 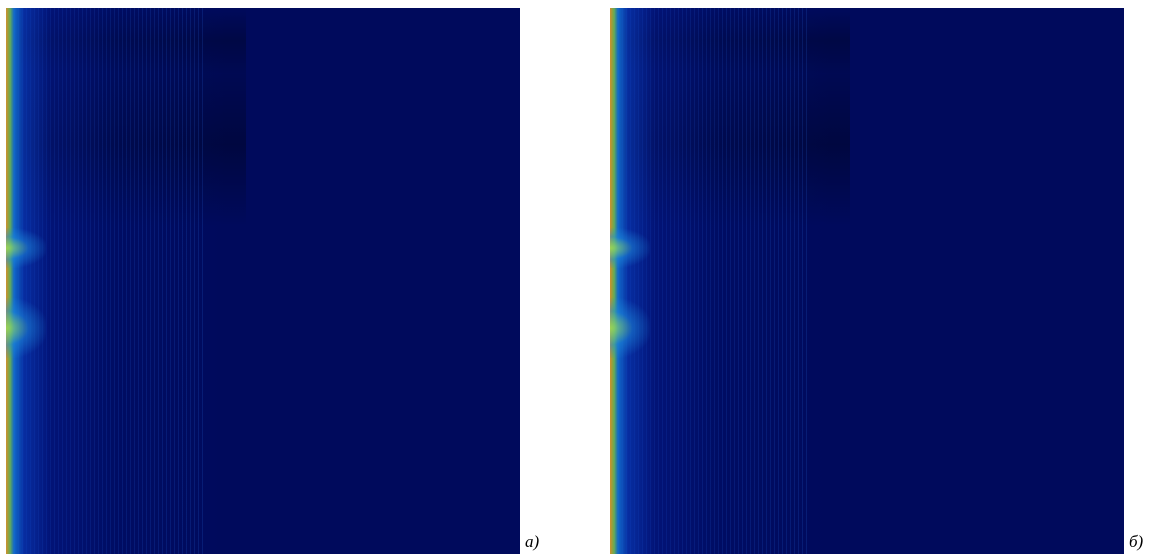 I want to click on panel-label: б), so click(x=1136, y=541).